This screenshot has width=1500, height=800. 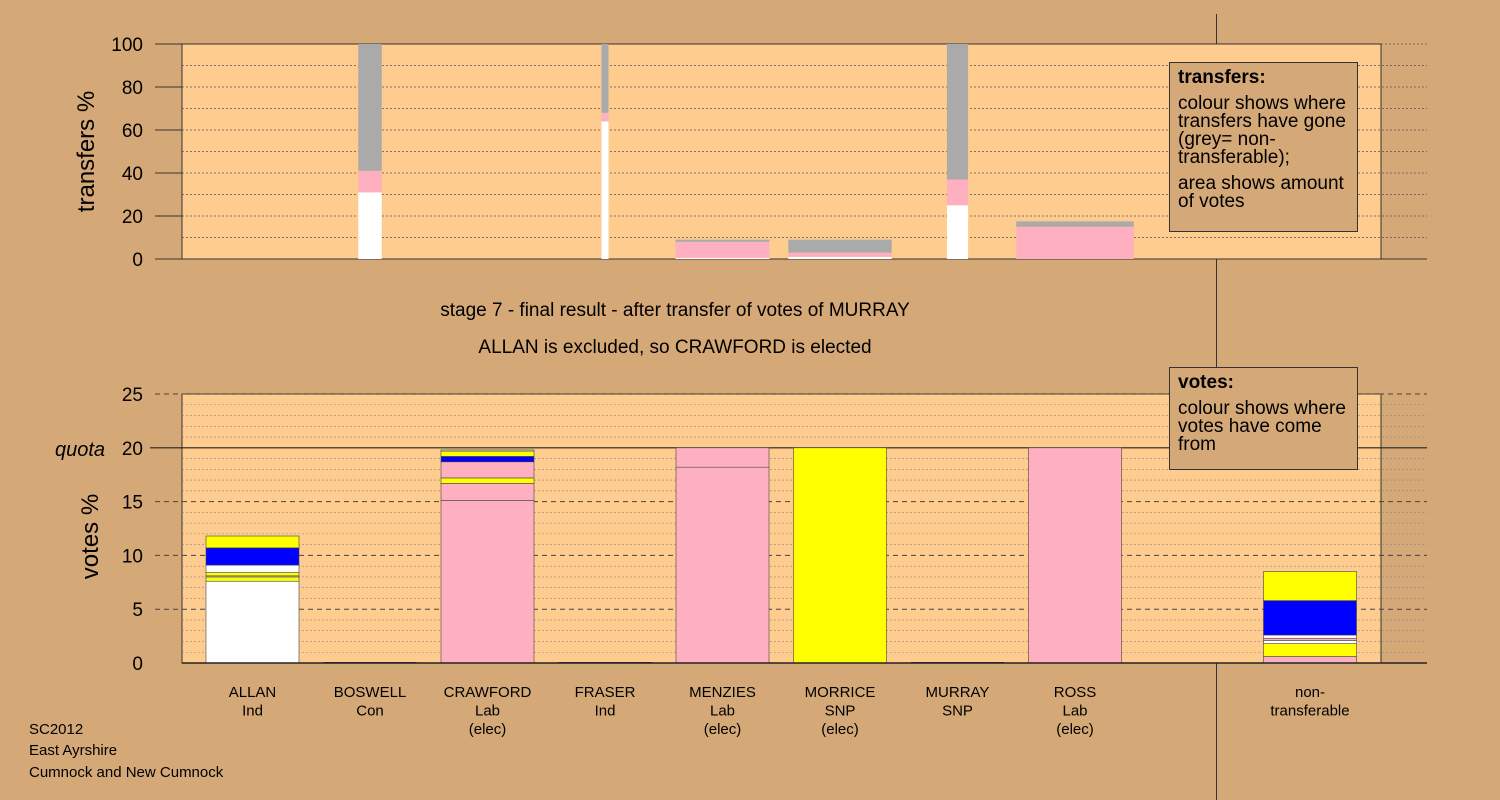 I want to click on votes-tick-label: 20, so click(x=132, y=449).